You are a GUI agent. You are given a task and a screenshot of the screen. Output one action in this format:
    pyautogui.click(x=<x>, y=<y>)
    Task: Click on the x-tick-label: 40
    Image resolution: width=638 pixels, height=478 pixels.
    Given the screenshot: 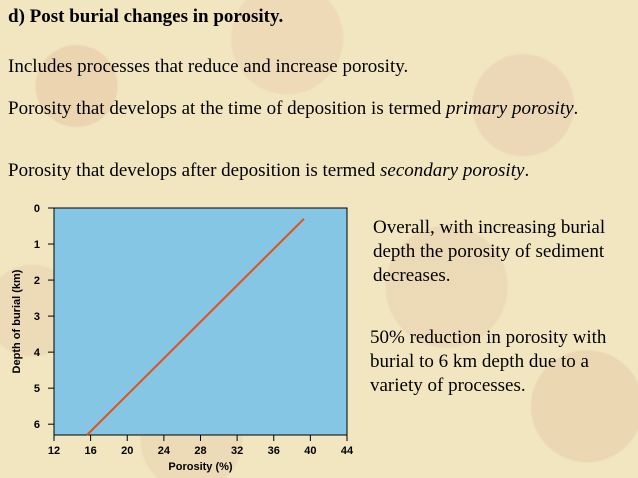 What is the action you would take?
    pyautogui.click(x=310, y=451)
    